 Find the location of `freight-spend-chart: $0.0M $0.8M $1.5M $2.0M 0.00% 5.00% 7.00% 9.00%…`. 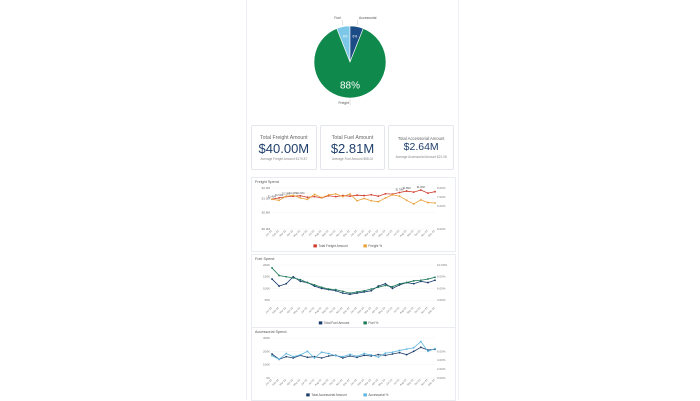

freight-spend-chart: $0.0M $0.8M $1.5M $2.0M 0.00% 5.00% 7.00% 9.00%… is located at coordinates (354, 217).